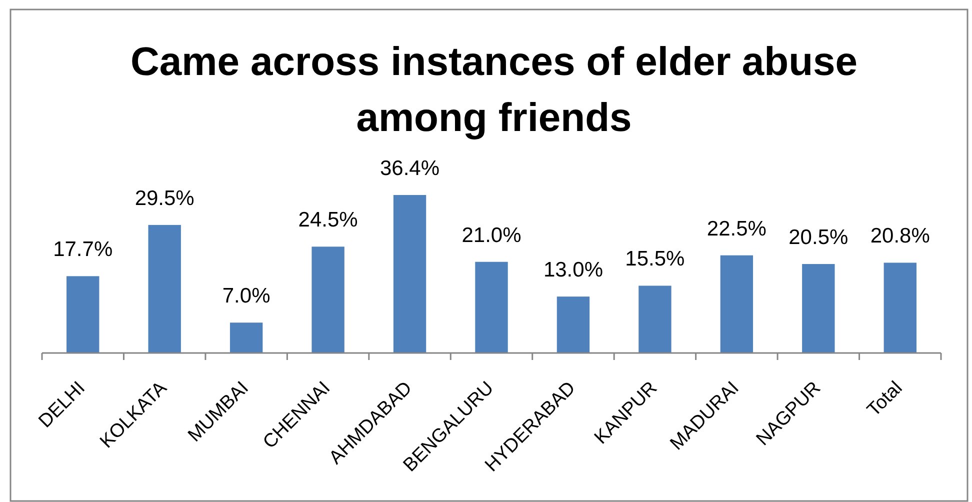 The height and width of the screenshot is (502, 972). Describe the element at coordinates (655, 259) in the screenshot. I see `data-label: 15.5%` at that location.